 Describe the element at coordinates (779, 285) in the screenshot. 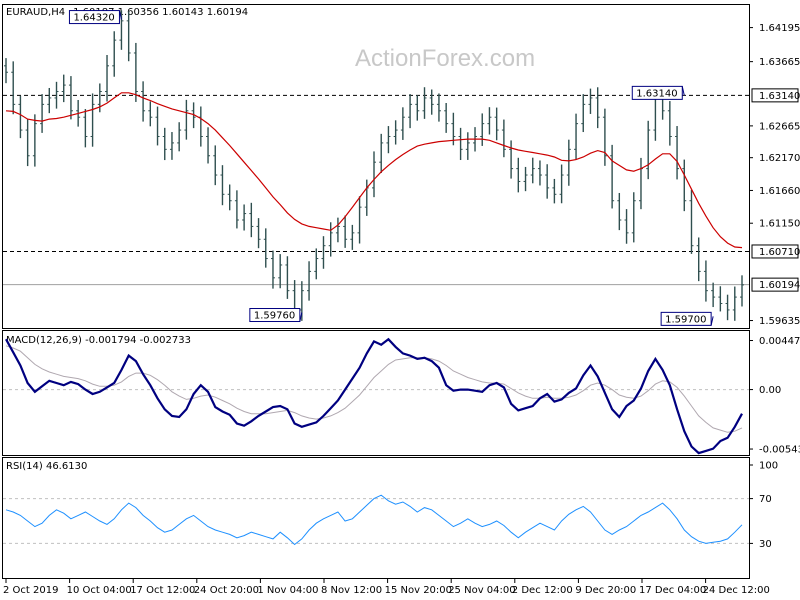

I see `y-tick-label: 1.60194` at that location.